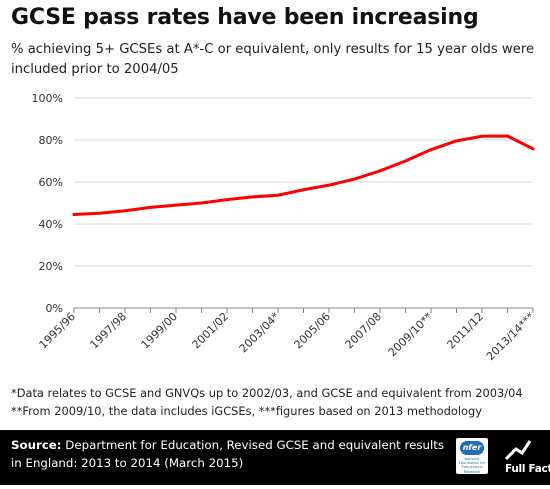 Image resolution: width=550 pixels, height=489 pixels. What do you see at coordinates (36, 445) in the screenshot?
I see `source-label: Source:` at bounding box center [36, 445].